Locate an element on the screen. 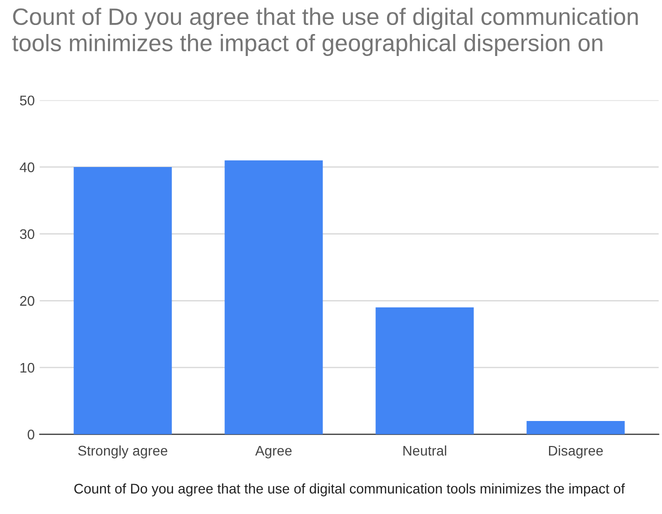 This screenshot has width=662, height=514. y-tick-label: 40 is located at coordinates (27, 167).